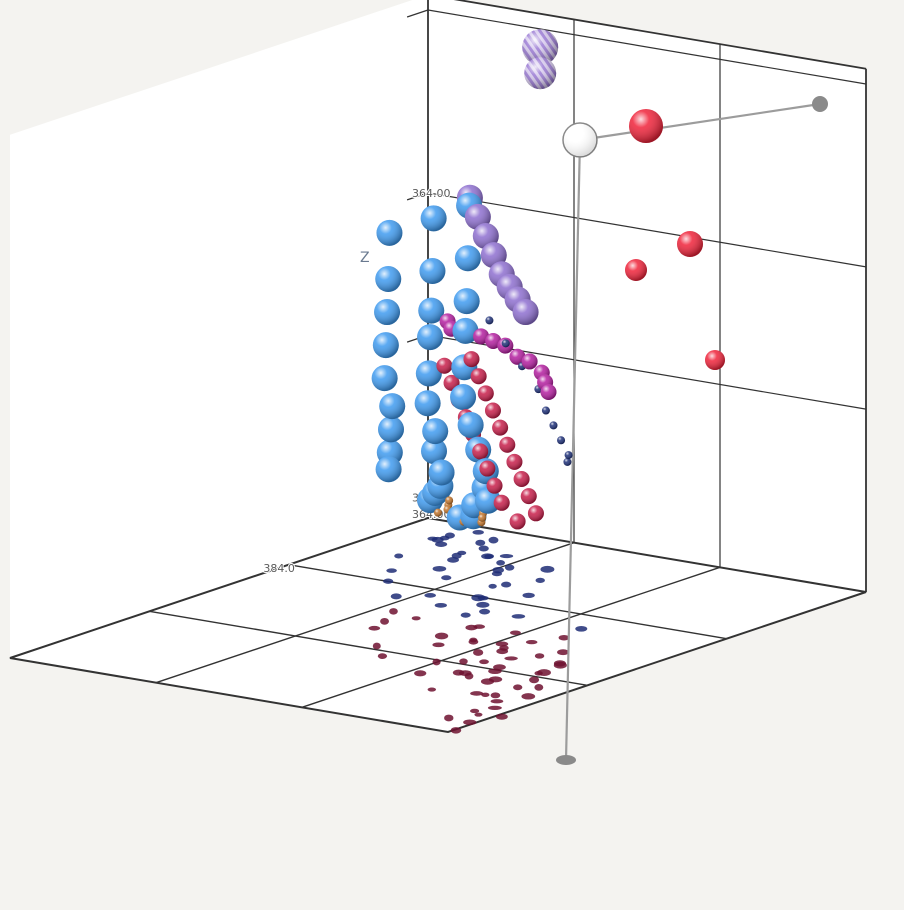 The height and width of the screenshot is (910, 904). Describe the element at coordinates (700, 122) in the screenshot. I see `selection-guide-line` at that location.